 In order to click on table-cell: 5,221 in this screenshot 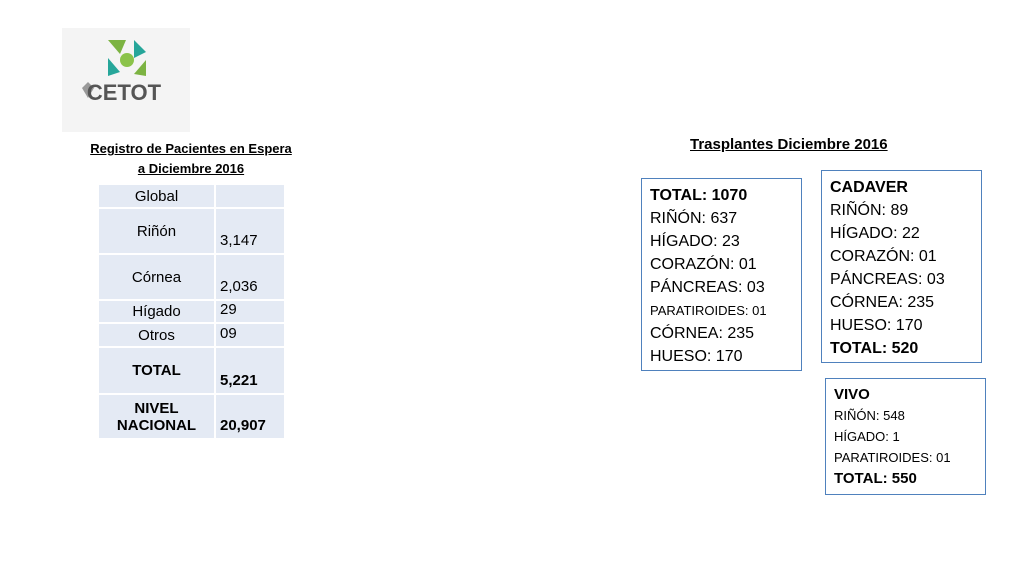, I will do `click(250, 370)`.